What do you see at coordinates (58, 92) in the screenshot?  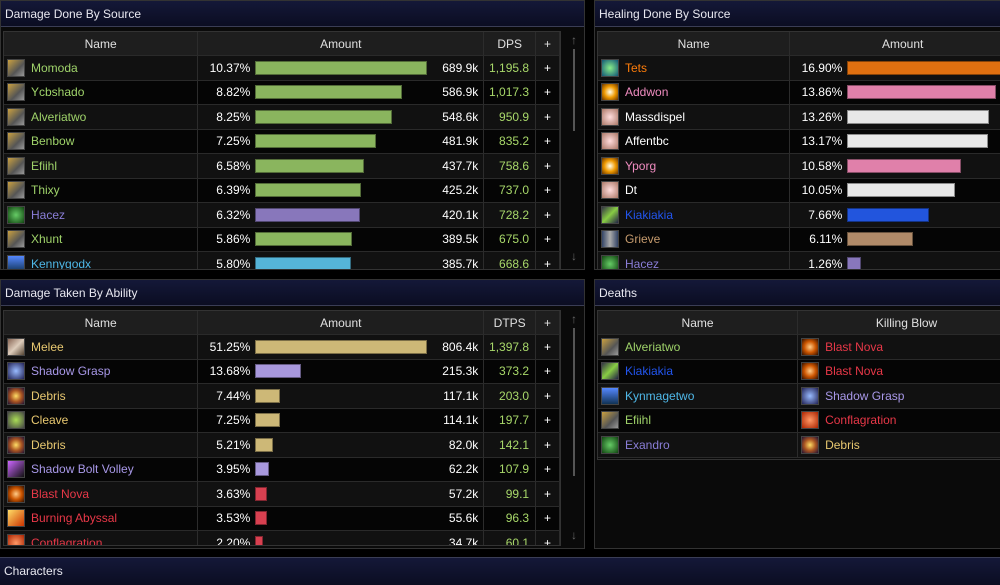 I see `name-label: Ycbshado` at bounding box center [58, 92].